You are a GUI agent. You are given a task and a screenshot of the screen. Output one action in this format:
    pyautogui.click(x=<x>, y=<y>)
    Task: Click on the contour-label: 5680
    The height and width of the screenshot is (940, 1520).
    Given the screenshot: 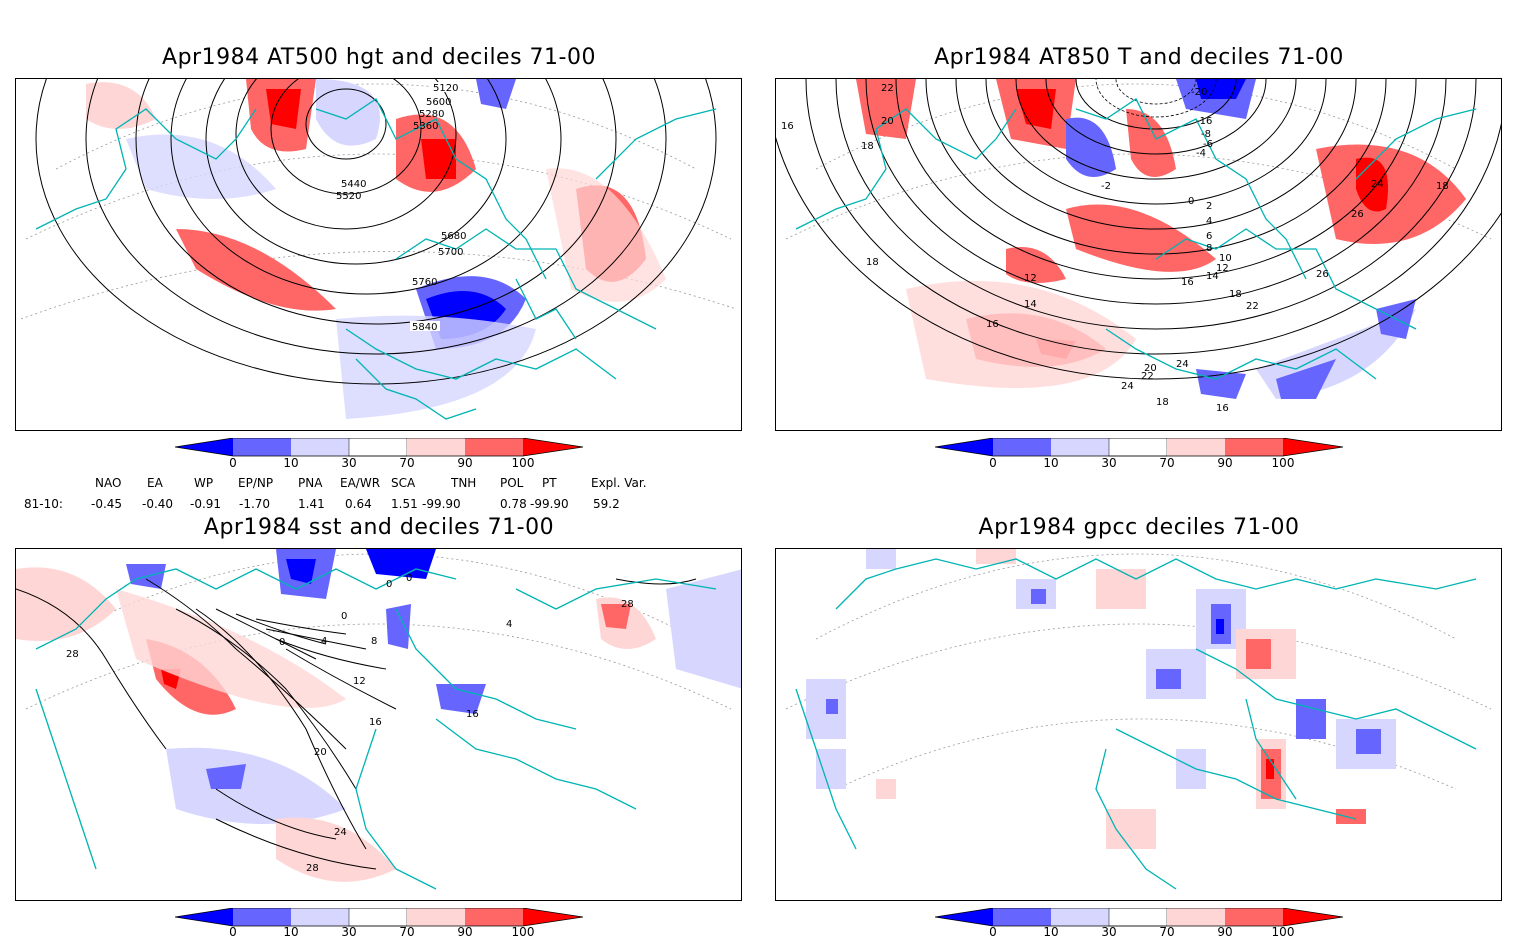 What is the action you would take?
    pyautogui.click(x=453, y=236)
    